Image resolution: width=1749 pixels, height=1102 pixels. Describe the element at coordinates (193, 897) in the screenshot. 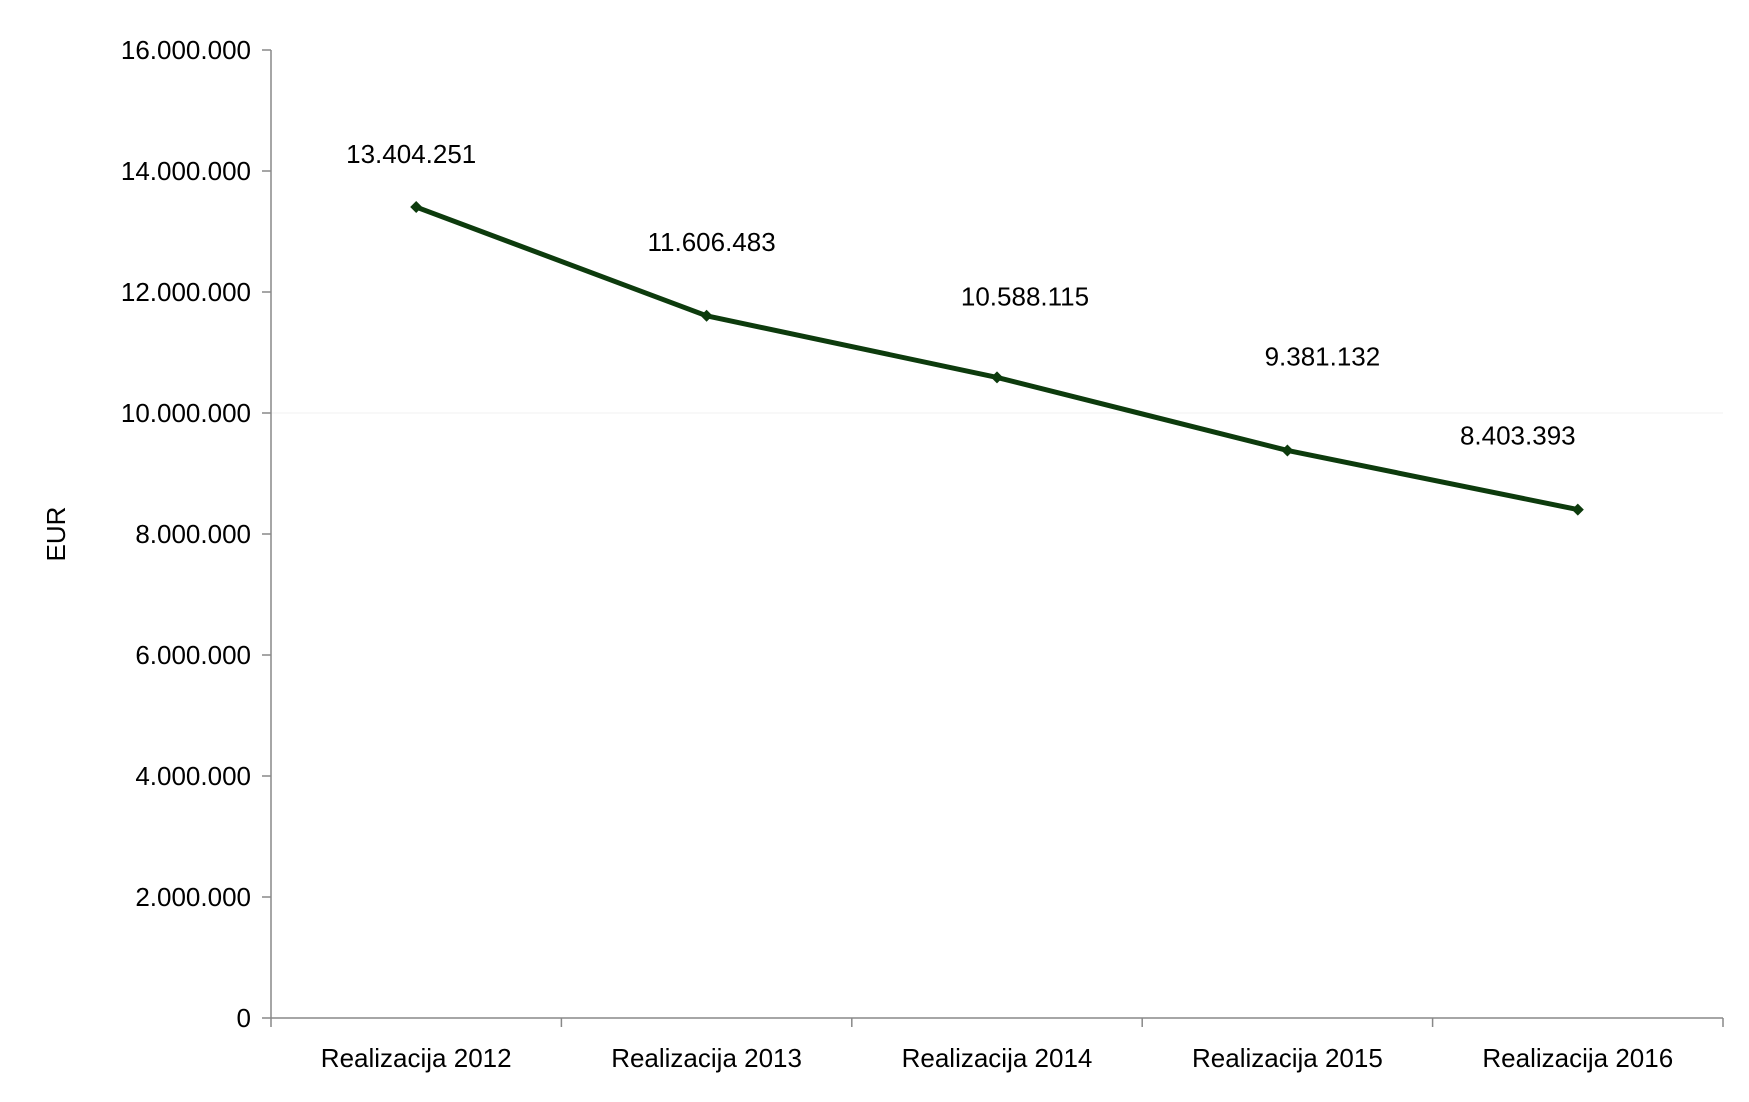

I see `y-tick-label: 2.000.000` at that location.